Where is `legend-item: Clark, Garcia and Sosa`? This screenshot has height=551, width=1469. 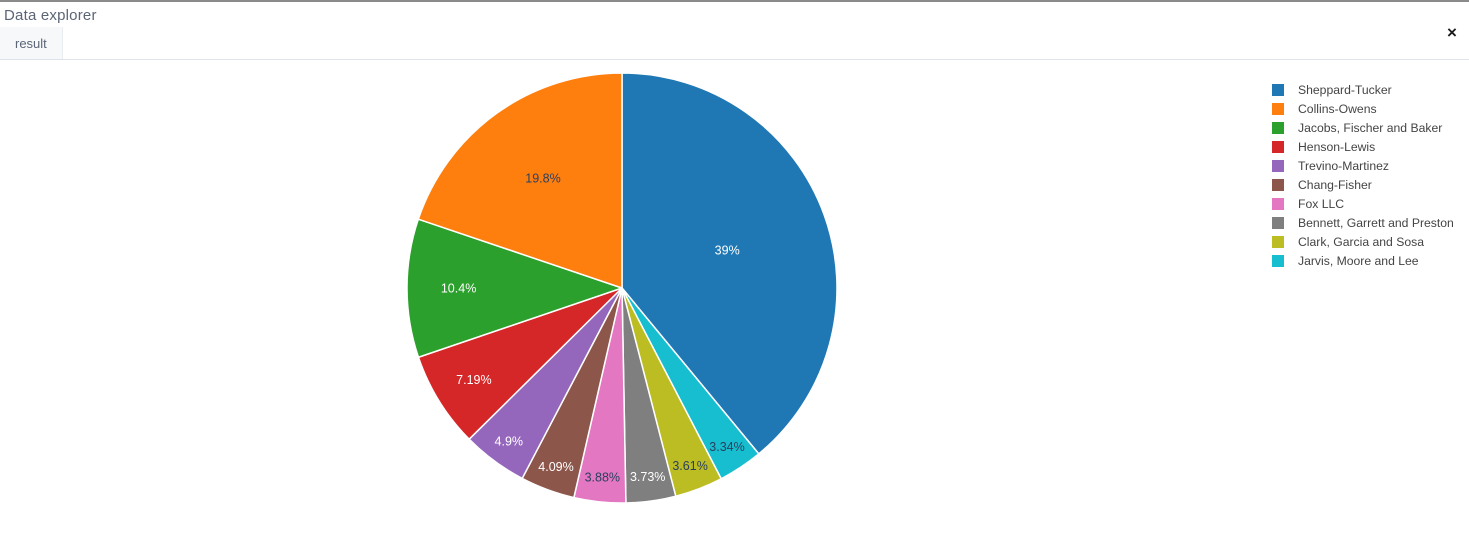
legend-item: Clark, Garcia and Sosa is located at coordinates (1363, 241).